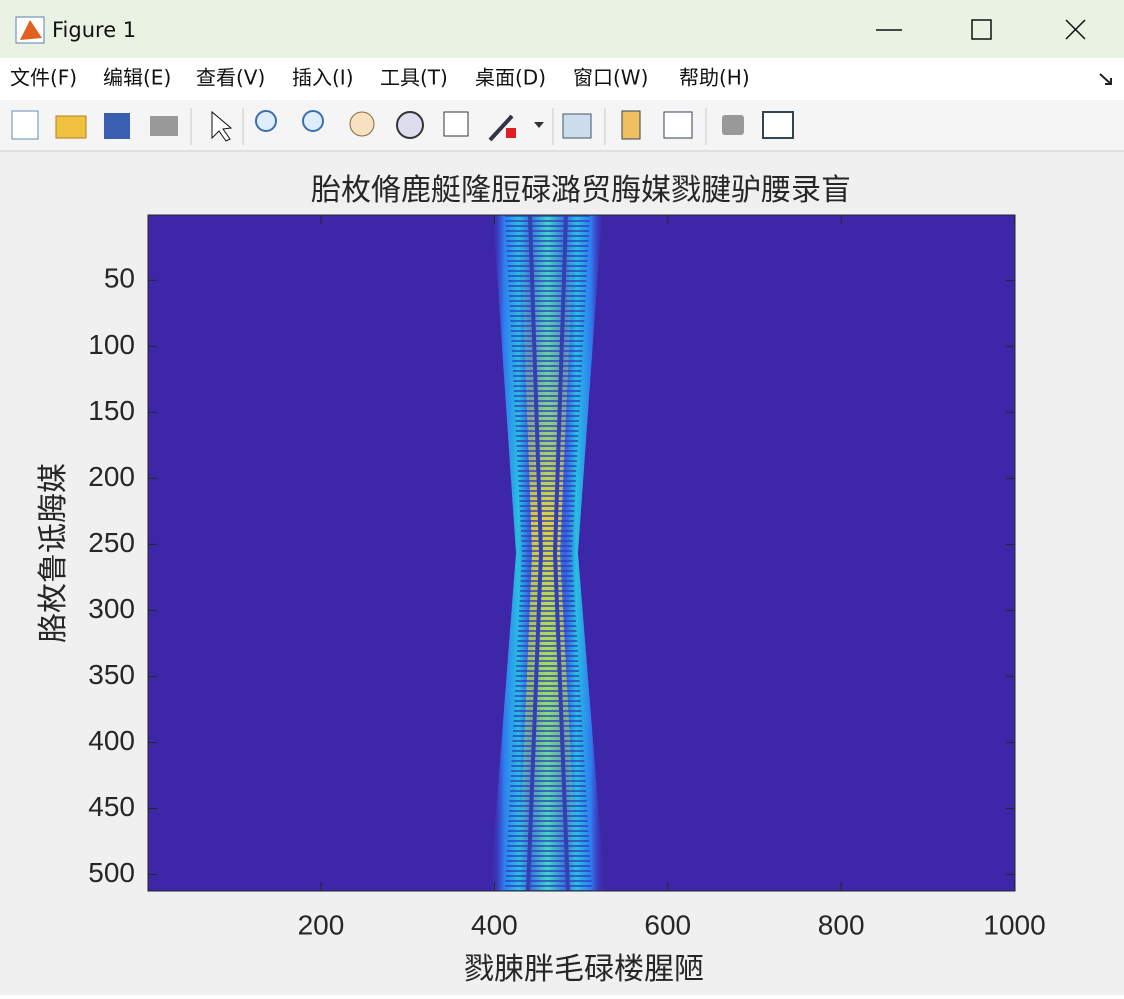 The image size is (1124, 999). I want to click on legend-icon, so click(678, 125).